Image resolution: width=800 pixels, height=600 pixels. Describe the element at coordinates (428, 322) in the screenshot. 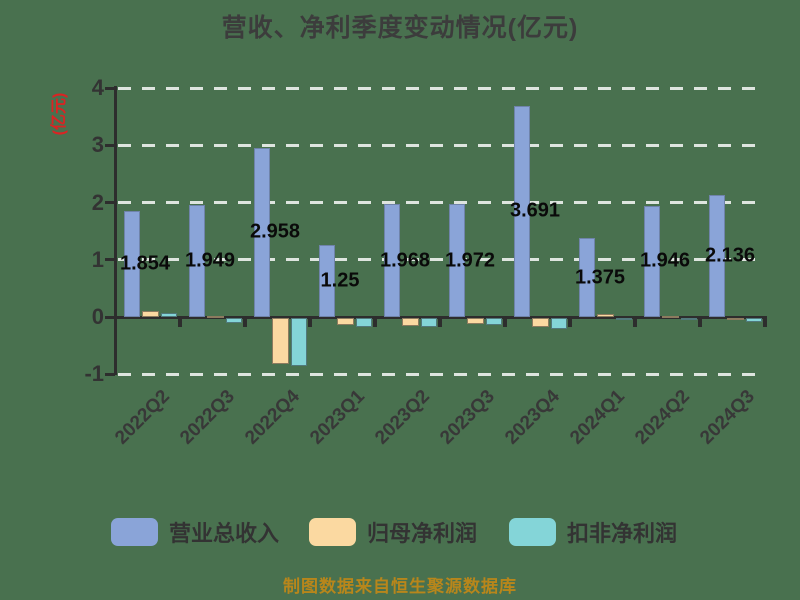

I see `bar-扣非净利润-2023Q2` at that location.